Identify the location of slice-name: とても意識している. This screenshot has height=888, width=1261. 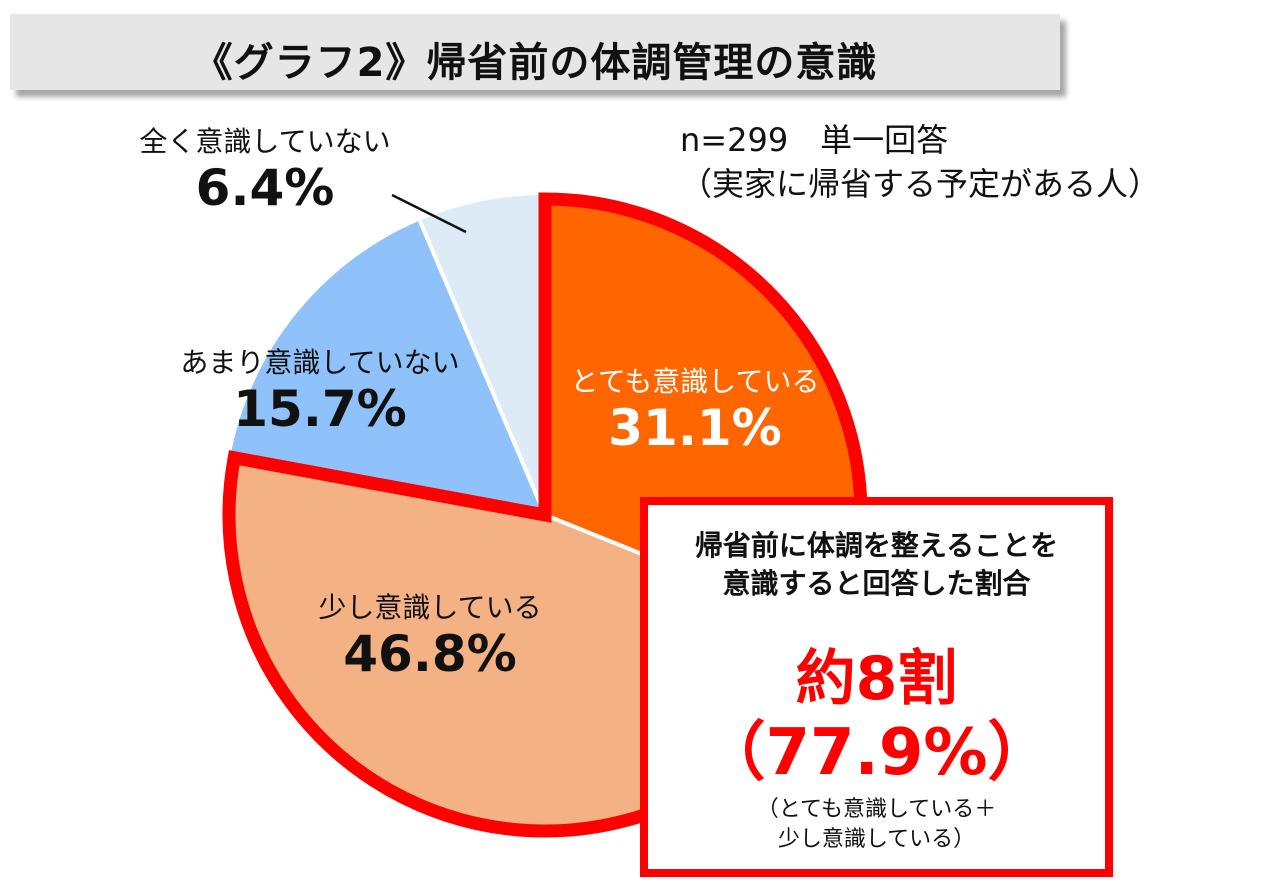
(695, 381).